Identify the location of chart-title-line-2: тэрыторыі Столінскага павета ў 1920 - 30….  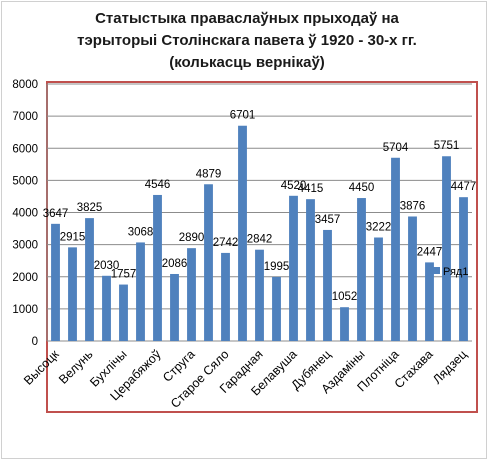
(247, 40).